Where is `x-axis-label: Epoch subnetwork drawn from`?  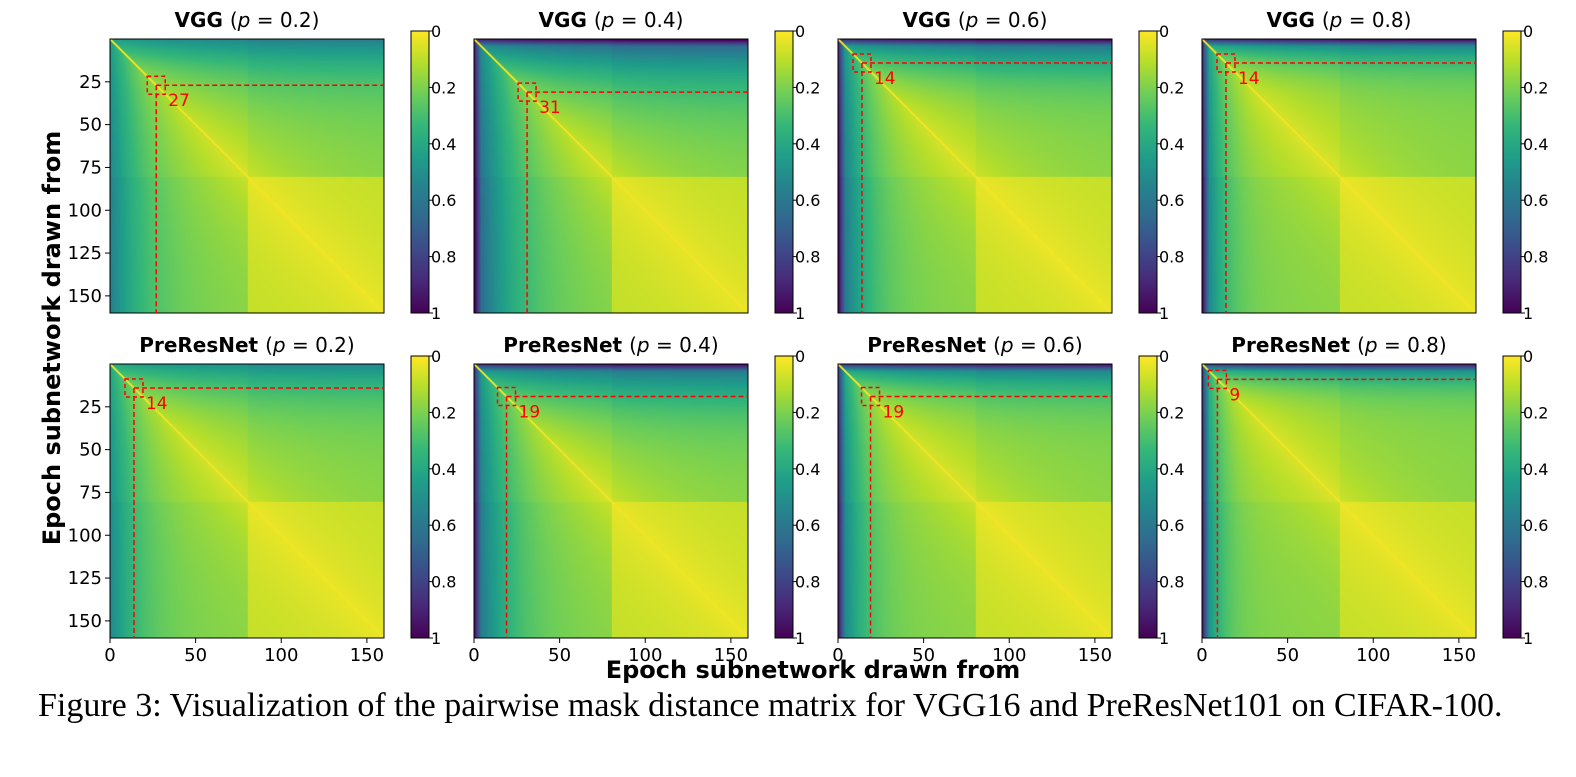
x-axis-label: Epoch subnetwork drawn from is located at coordinates (813, 670).